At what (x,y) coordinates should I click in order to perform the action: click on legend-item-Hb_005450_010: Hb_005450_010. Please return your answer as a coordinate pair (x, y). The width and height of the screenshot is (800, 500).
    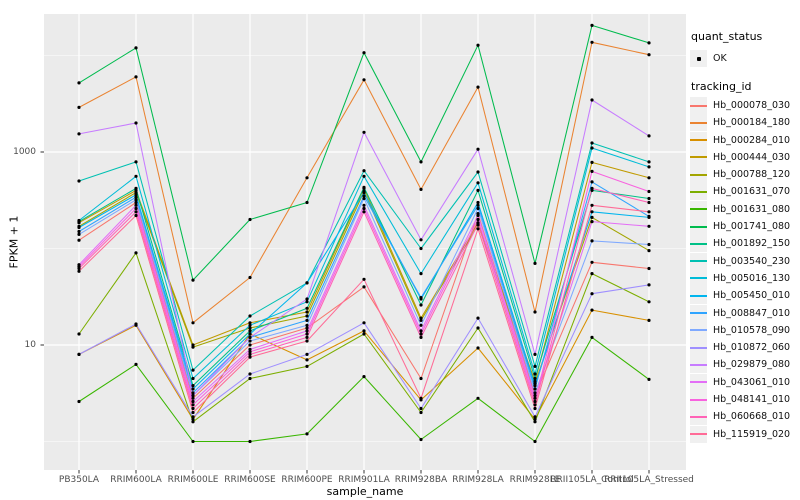
    Looking at the image, I should click on (744, 296).